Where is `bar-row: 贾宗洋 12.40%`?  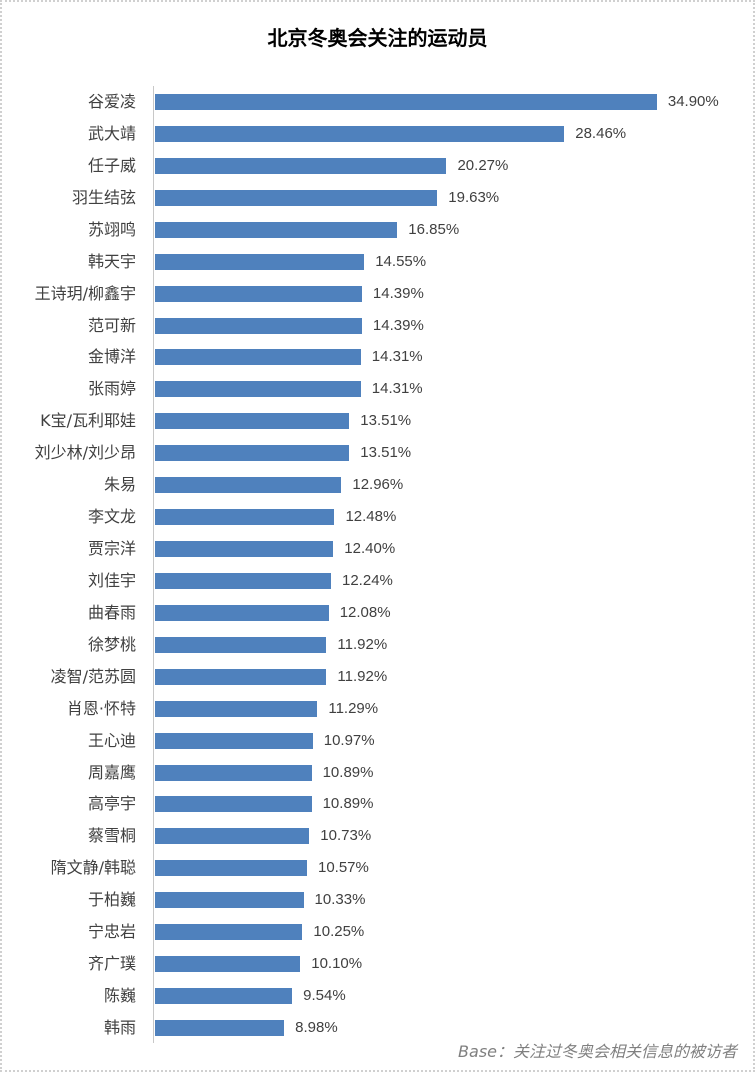 bar-row: 贾宗洋 12.40% is located at coordinates (377, 549).